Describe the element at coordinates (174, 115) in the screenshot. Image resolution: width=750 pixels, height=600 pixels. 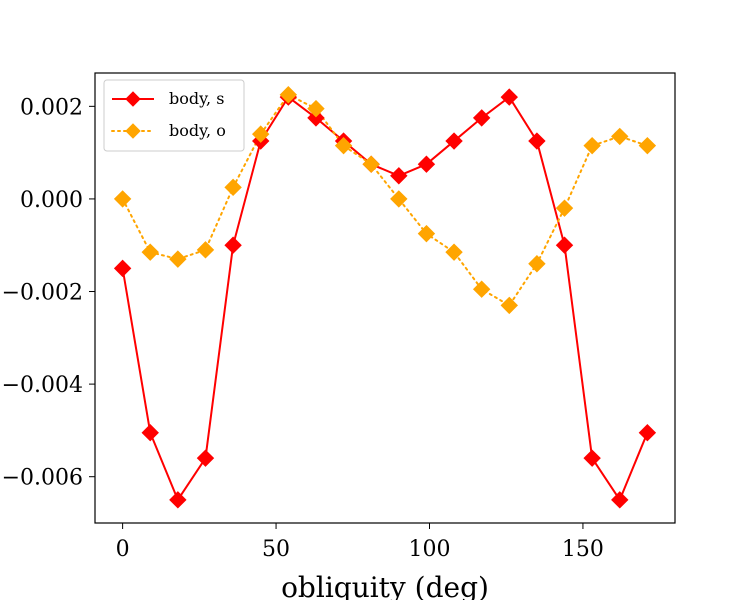
I see `legend: body, s body, o` at that location.